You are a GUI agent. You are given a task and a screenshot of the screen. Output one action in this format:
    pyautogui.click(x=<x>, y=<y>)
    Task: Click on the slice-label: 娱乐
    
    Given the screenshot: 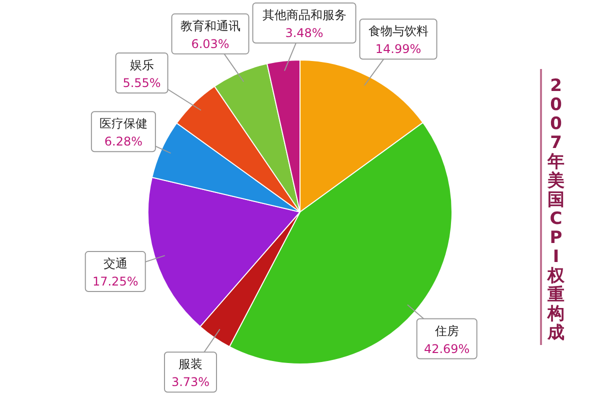 What is the action you would take?
    pyautogui.click(x=142, y=65)
    